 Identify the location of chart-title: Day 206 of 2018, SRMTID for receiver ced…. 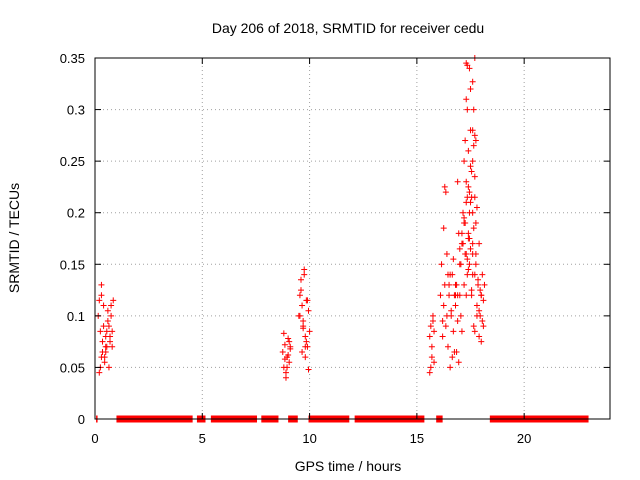
(348, 28).